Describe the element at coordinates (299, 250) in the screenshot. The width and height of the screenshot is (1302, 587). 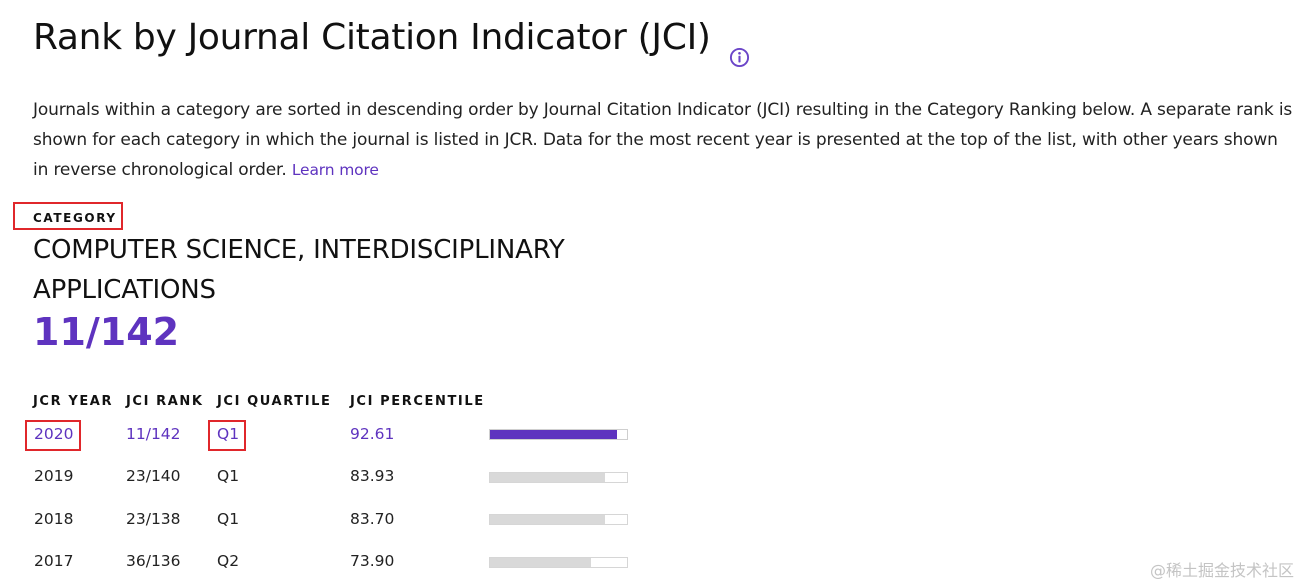
I see `category-name-line1: COMPUTER SCIENCE, INTERDISCIPLINARY` at that location.